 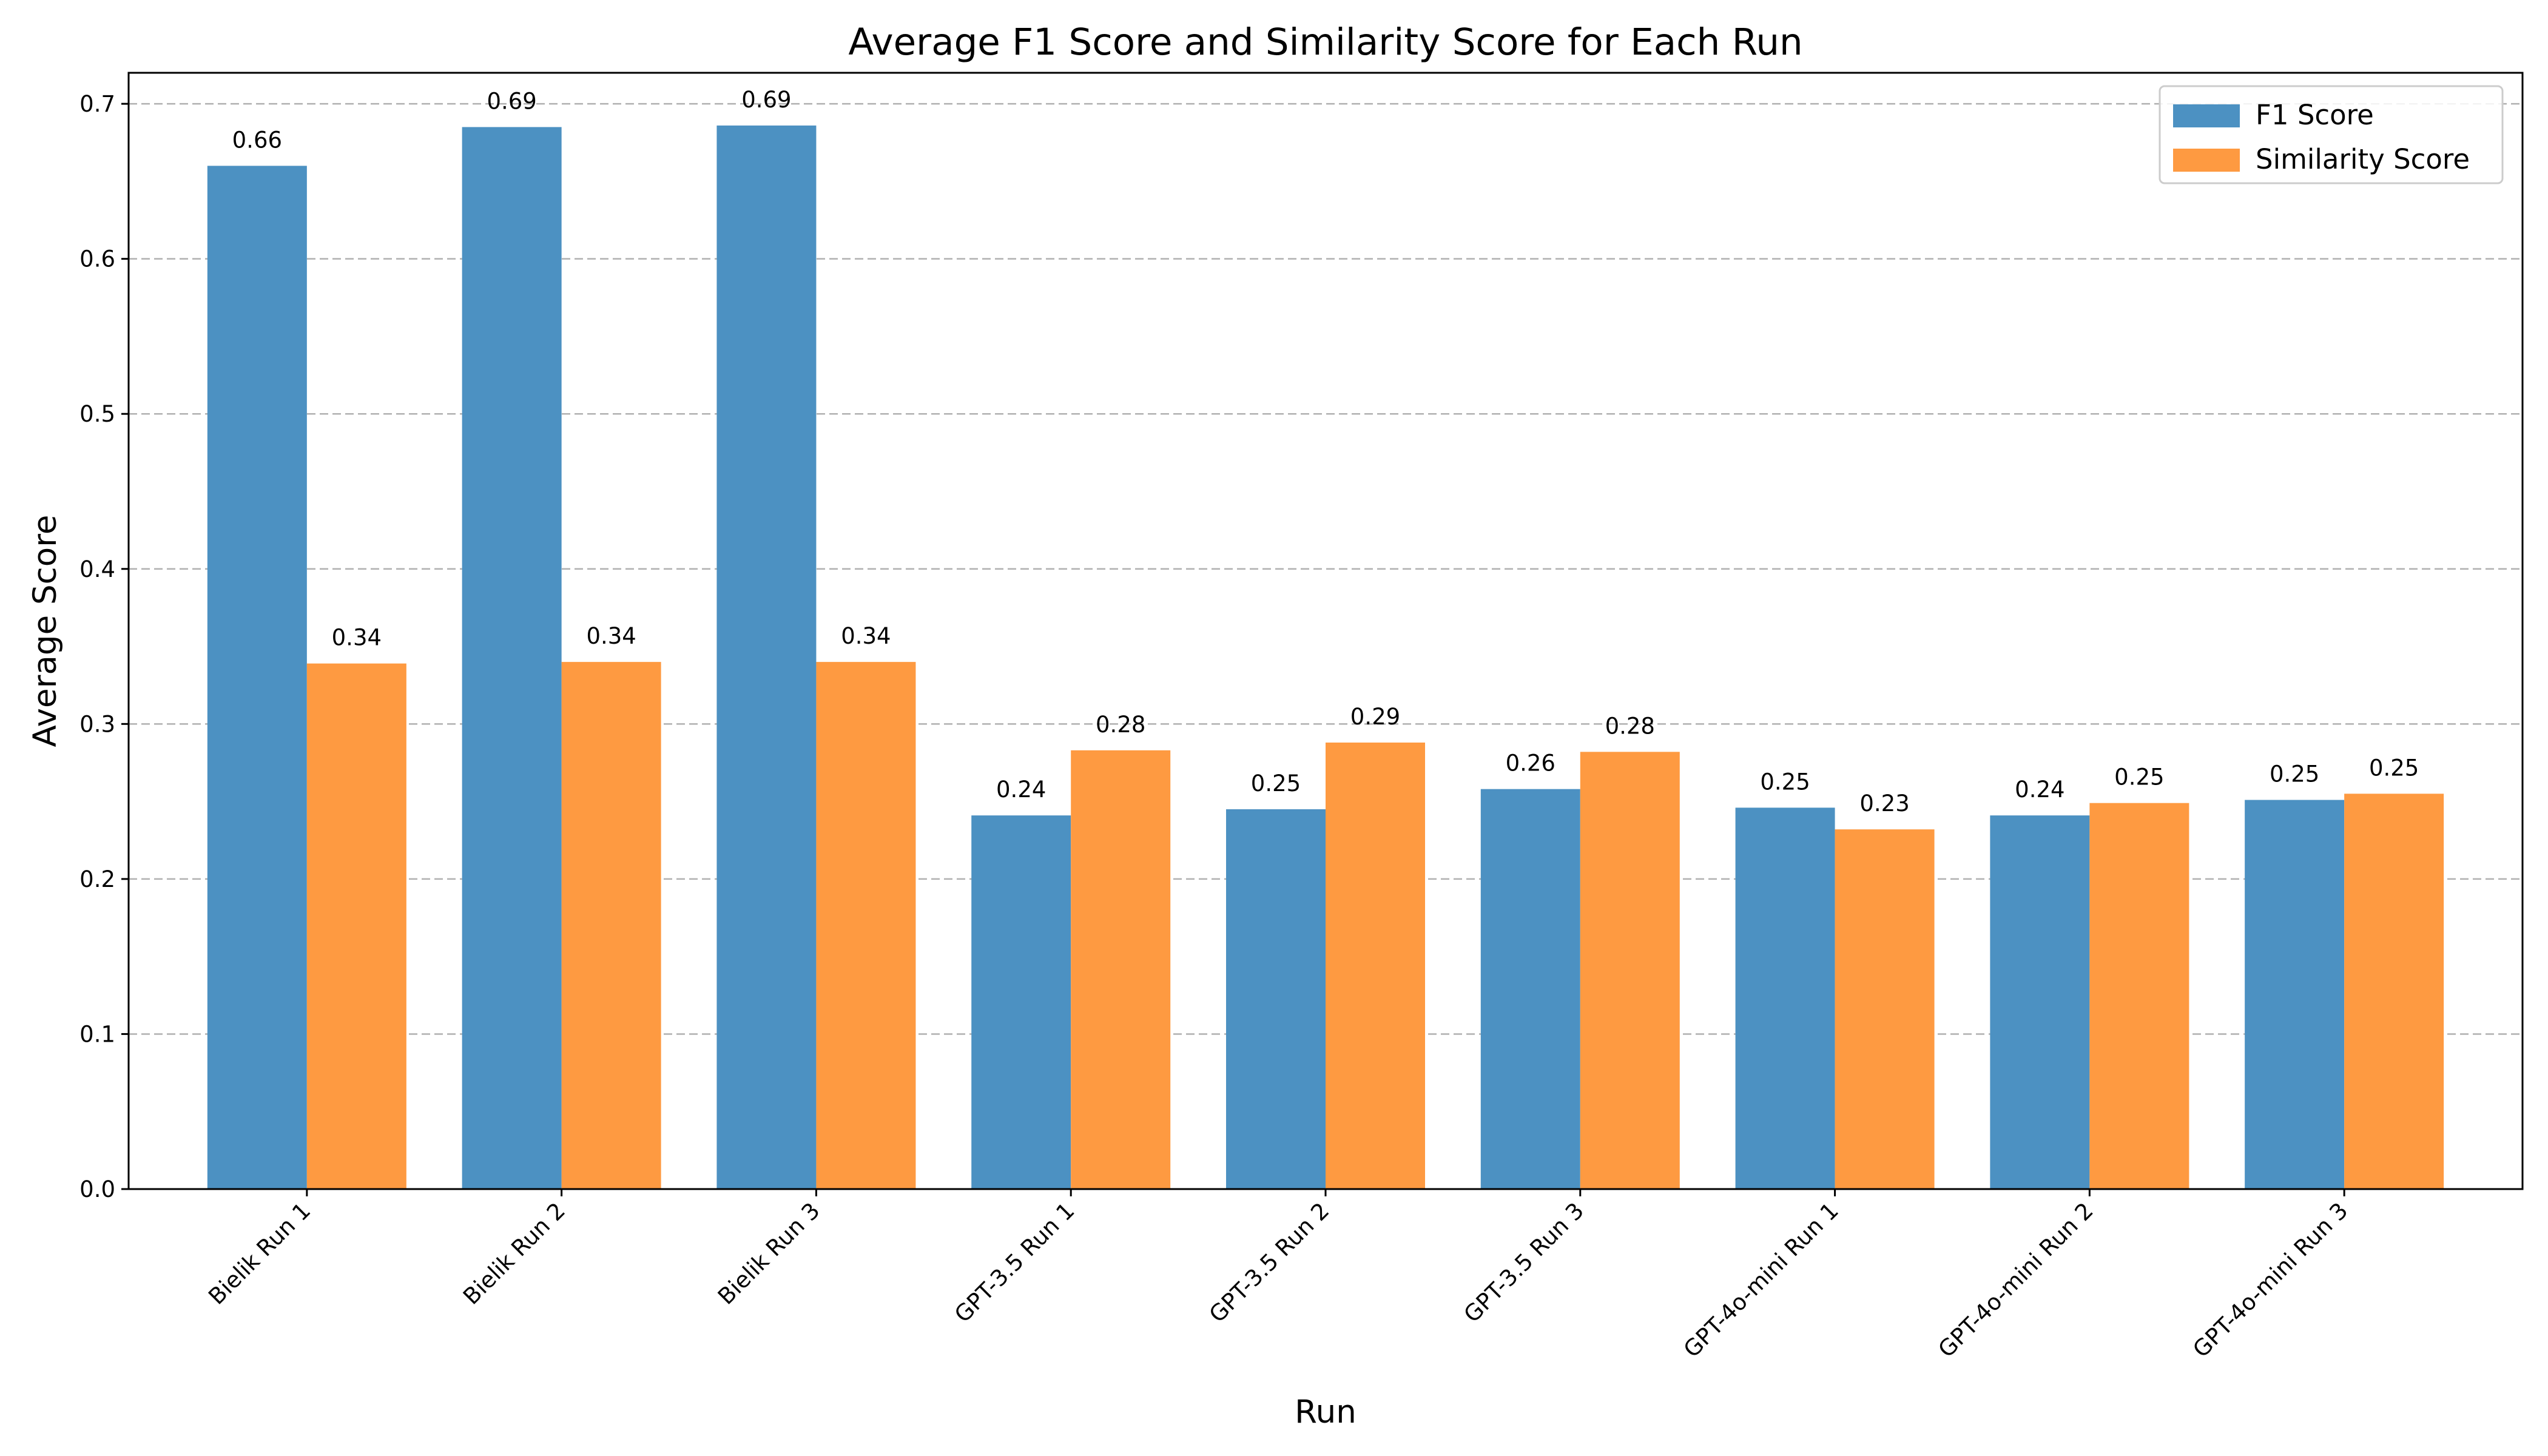 I want to click on x-tick-label: GPT-3.5 Run 1, so click(x=1014, y=1263).